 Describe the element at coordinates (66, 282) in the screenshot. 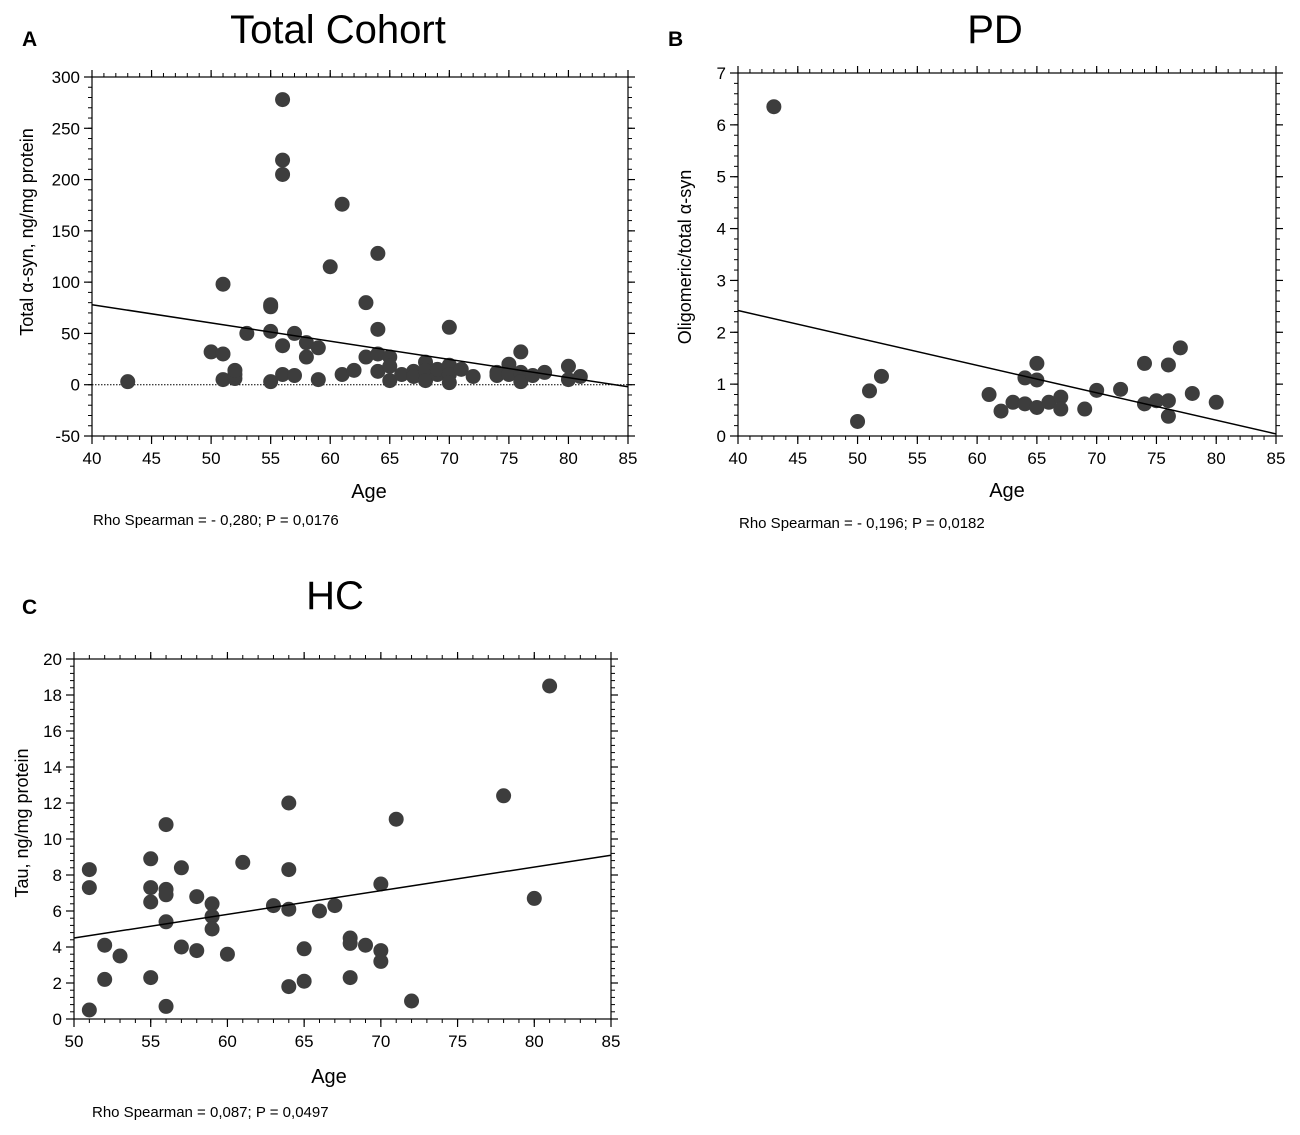

I see `y-tick-label: 100` at that location.